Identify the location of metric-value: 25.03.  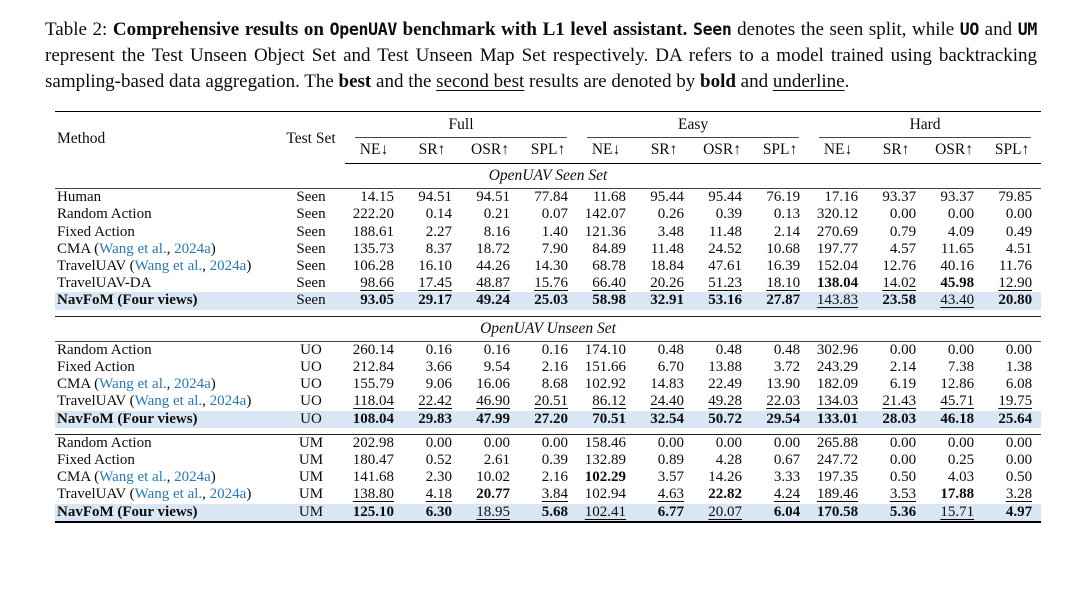
(548, 301).